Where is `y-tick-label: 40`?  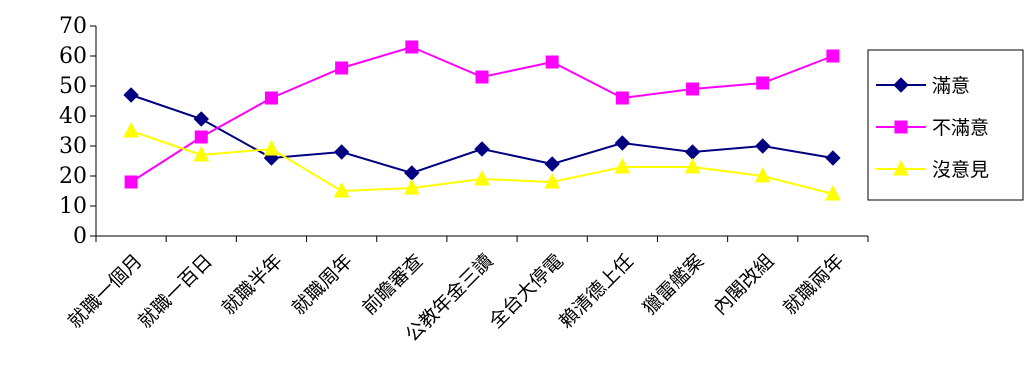 y-tick-label: 40 is located at coordinates (73, 116).